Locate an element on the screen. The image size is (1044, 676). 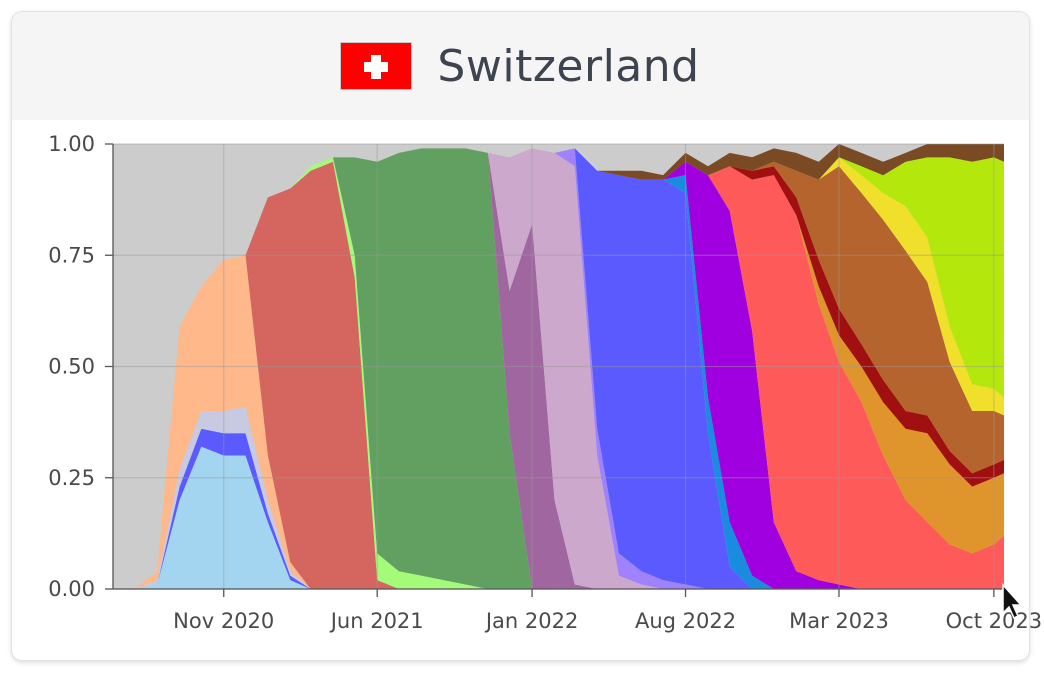
y-tick-label: 1.00 is located at coordinates (71, 144).